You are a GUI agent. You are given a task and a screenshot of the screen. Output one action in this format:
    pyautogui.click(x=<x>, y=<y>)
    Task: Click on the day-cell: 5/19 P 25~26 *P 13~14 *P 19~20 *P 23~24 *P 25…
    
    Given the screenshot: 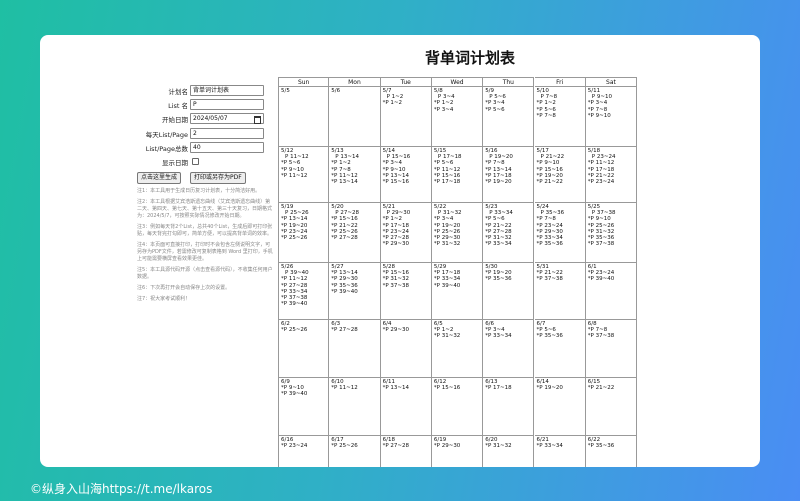 What is the action you would take?
    pyautogui.click(x=304, y=233)
    